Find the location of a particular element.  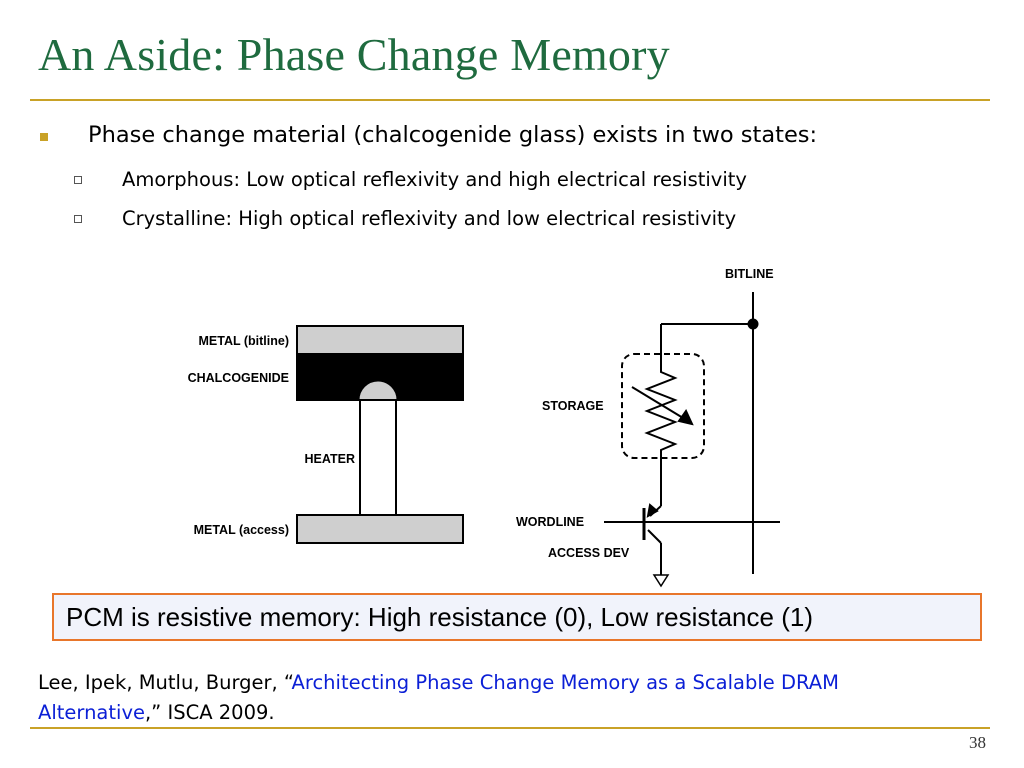

label-access-dev: ACCESS DEV is located at coordinates (589, 553).